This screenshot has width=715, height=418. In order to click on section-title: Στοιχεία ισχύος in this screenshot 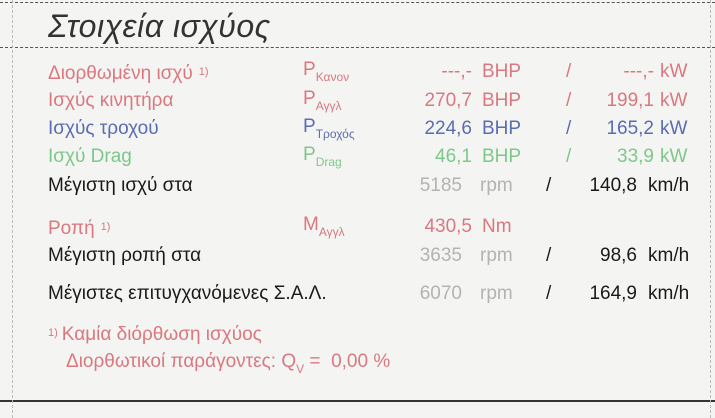, I will do `click(159, 26)`.